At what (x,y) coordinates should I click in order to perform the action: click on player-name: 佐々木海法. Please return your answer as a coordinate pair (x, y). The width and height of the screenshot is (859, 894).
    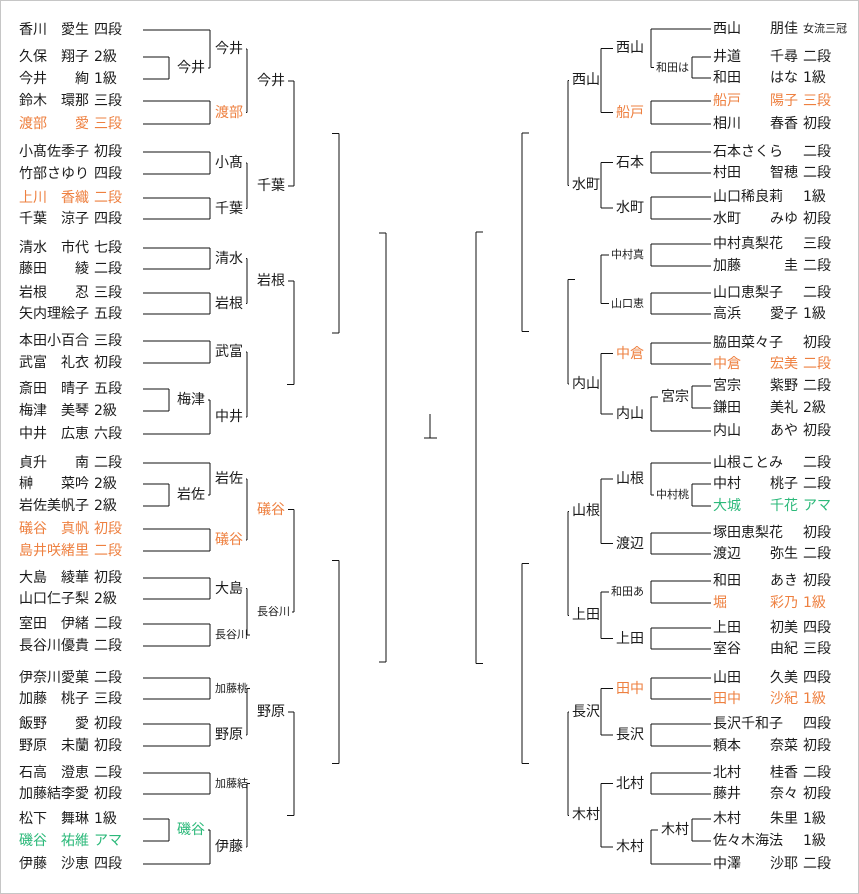
    Looking at the image, I should click on (755, 841).